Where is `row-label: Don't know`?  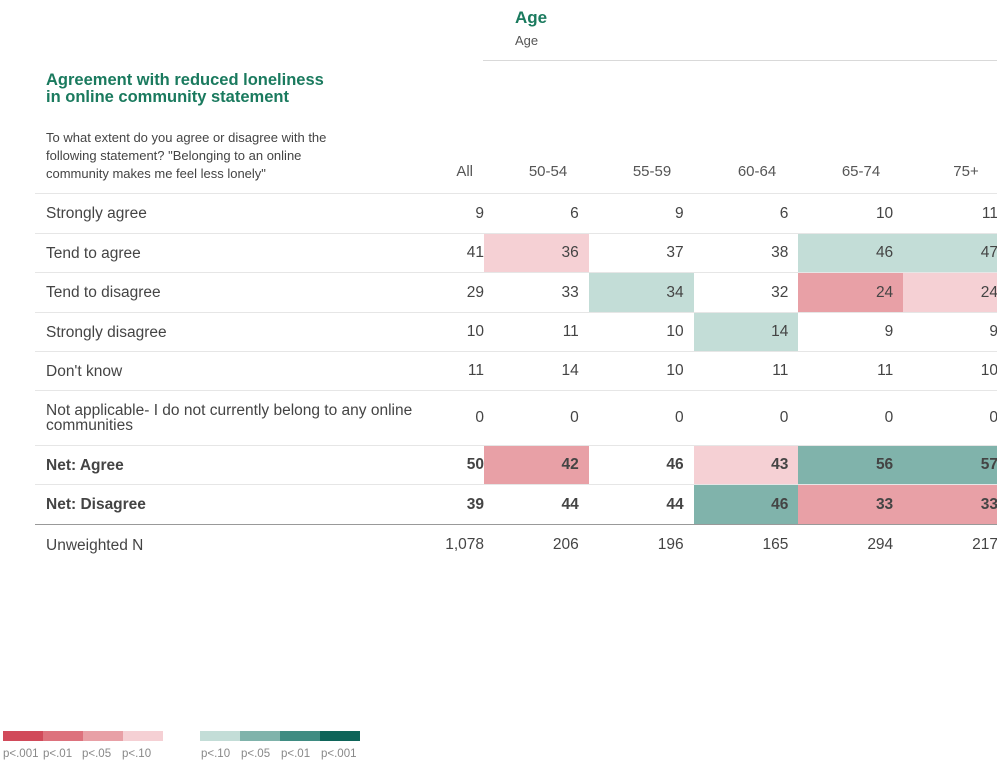 row-label: Don't know is located at coordinates (84, 371).